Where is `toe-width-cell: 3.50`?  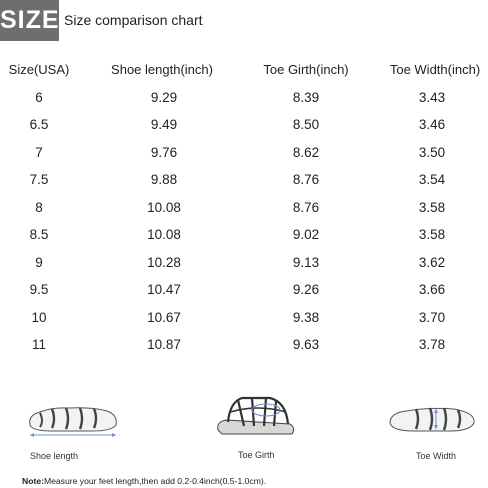
toe-width-cell: 3.50 is located at coordinates (432, 152).